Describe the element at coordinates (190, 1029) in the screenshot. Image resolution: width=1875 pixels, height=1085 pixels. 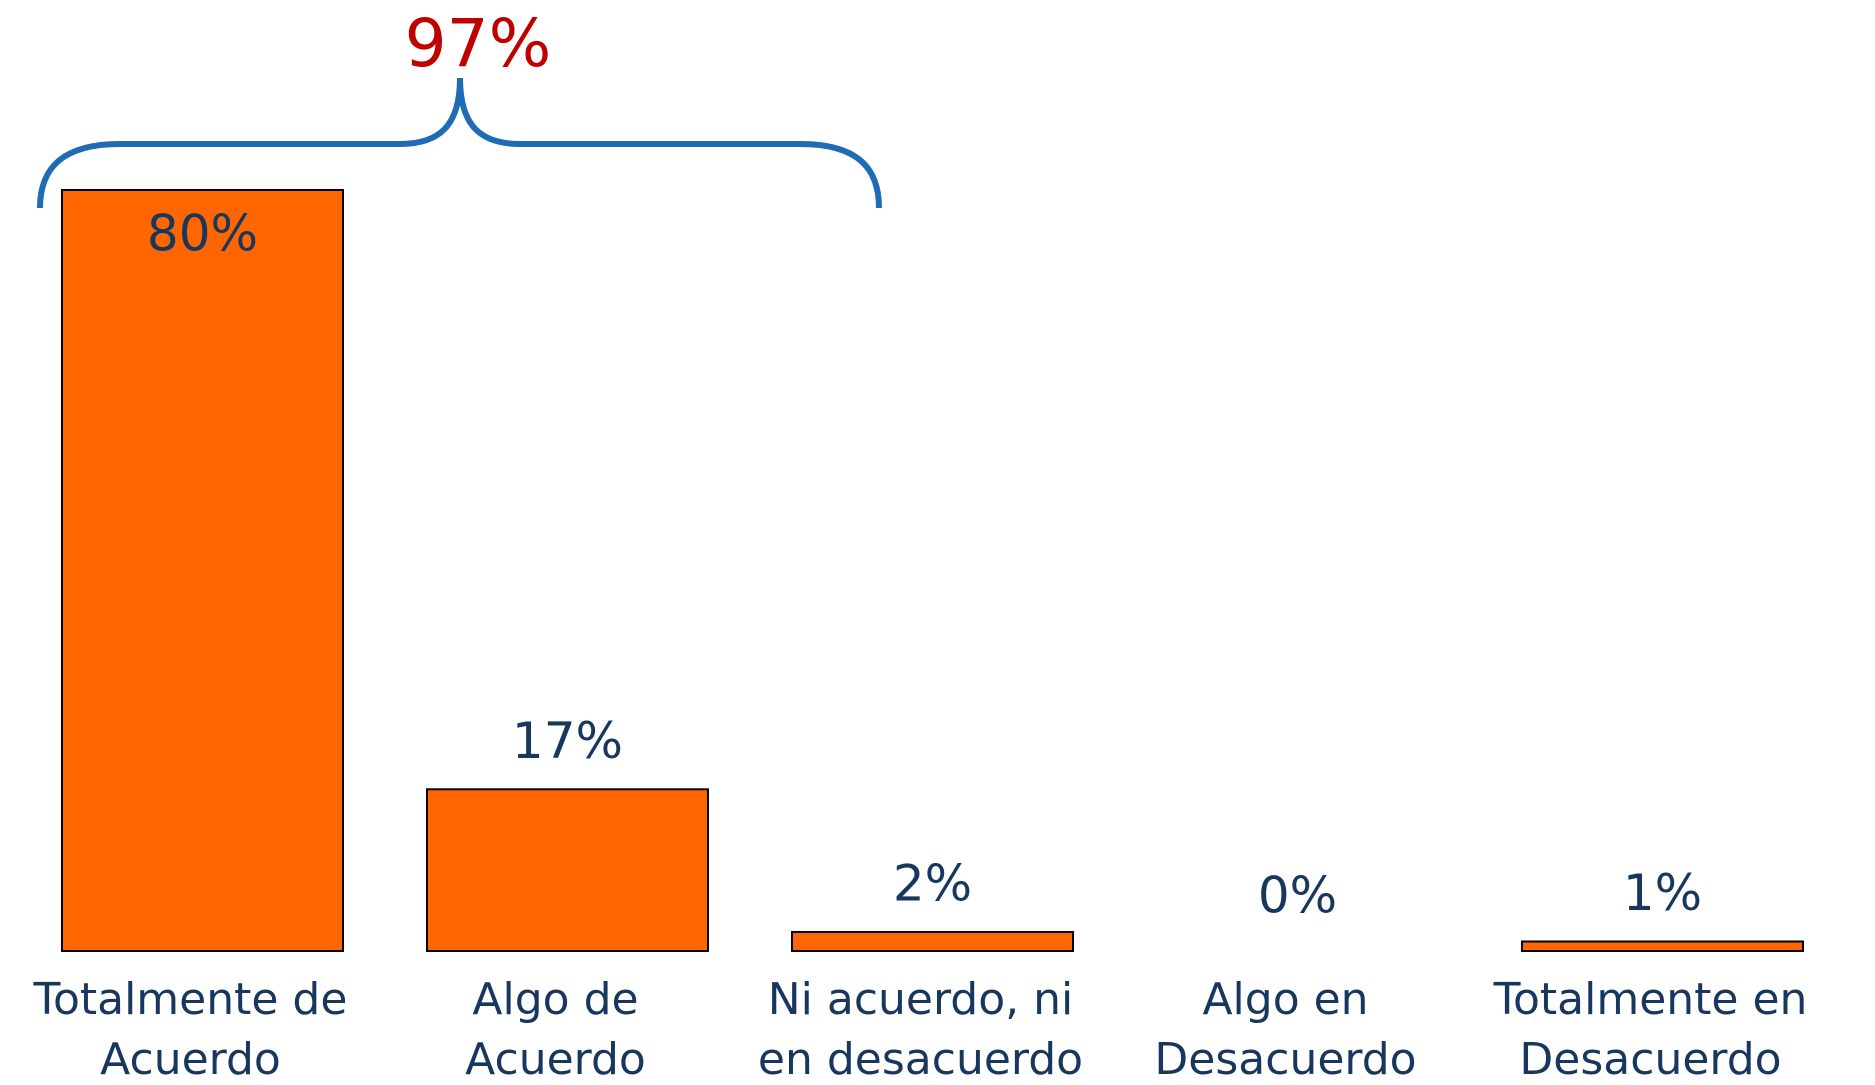
I see `category-label: Totalmente de Acuerdo` at that location.